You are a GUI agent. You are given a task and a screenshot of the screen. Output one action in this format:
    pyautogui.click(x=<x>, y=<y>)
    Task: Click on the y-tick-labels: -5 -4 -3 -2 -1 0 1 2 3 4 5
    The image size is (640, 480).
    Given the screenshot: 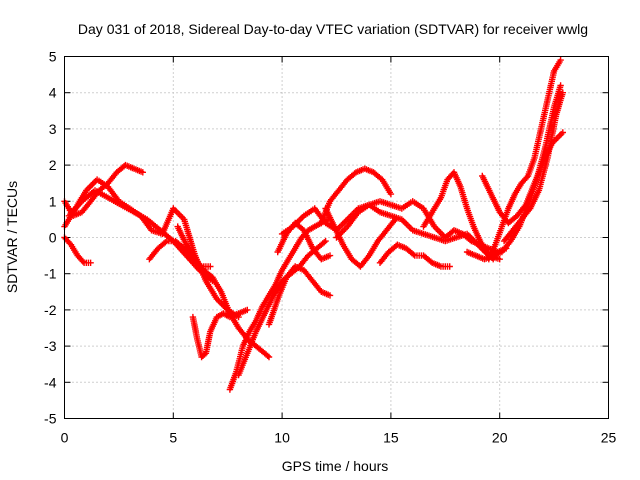 What is the action you would take?
    pyautogui.click(x=50, y=238)
    